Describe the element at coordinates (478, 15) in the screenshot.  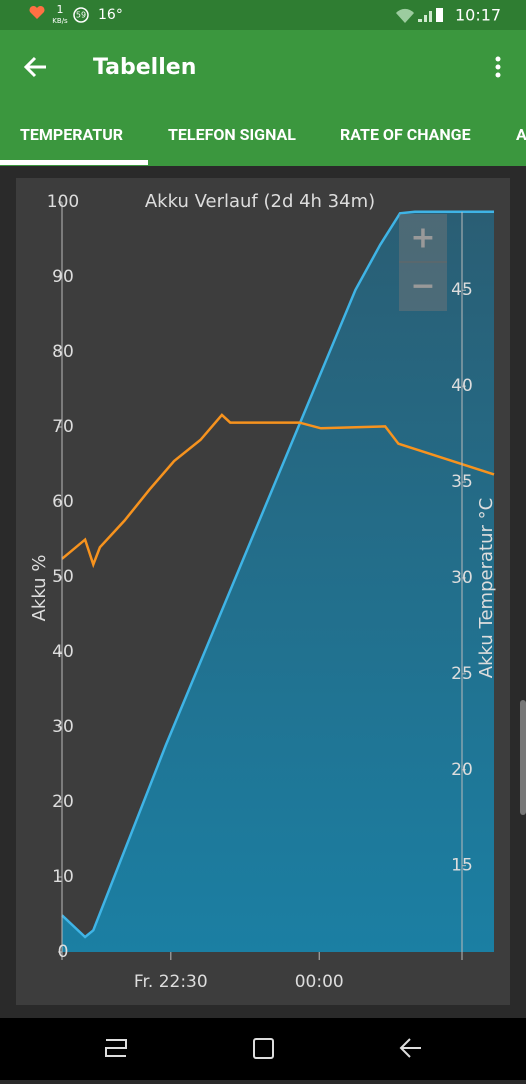
I see `clock: 10:17` at that location.